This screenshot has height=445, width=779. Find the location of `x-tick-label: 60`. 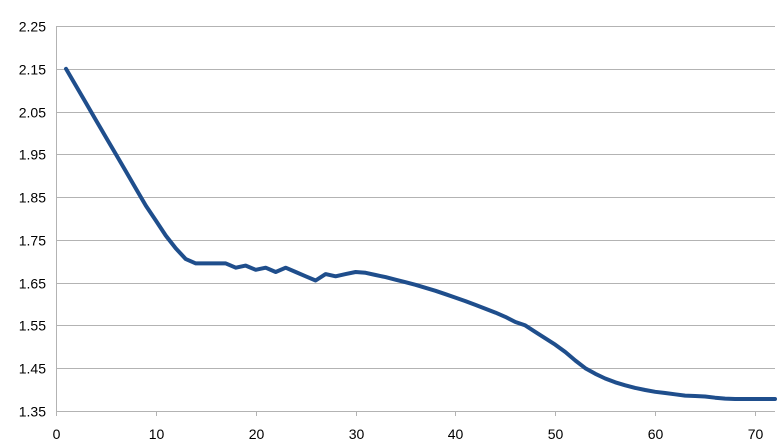

x-tick-label: 60 is located at coordinates (656, 434).